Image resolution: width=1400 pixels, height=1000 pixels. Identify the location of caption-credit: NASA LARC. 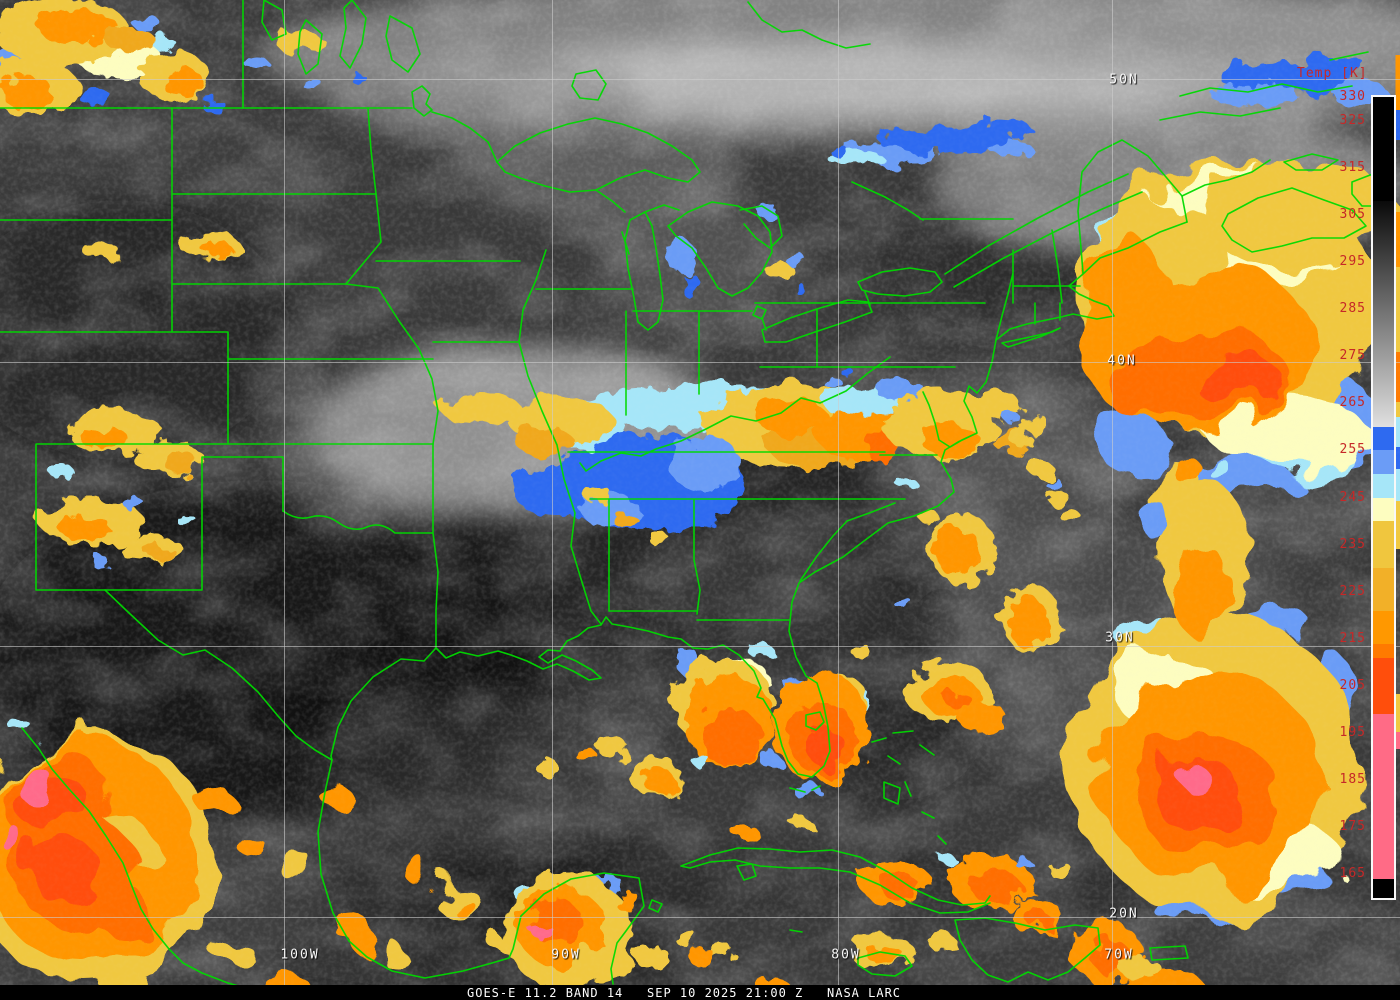
(864, 993).